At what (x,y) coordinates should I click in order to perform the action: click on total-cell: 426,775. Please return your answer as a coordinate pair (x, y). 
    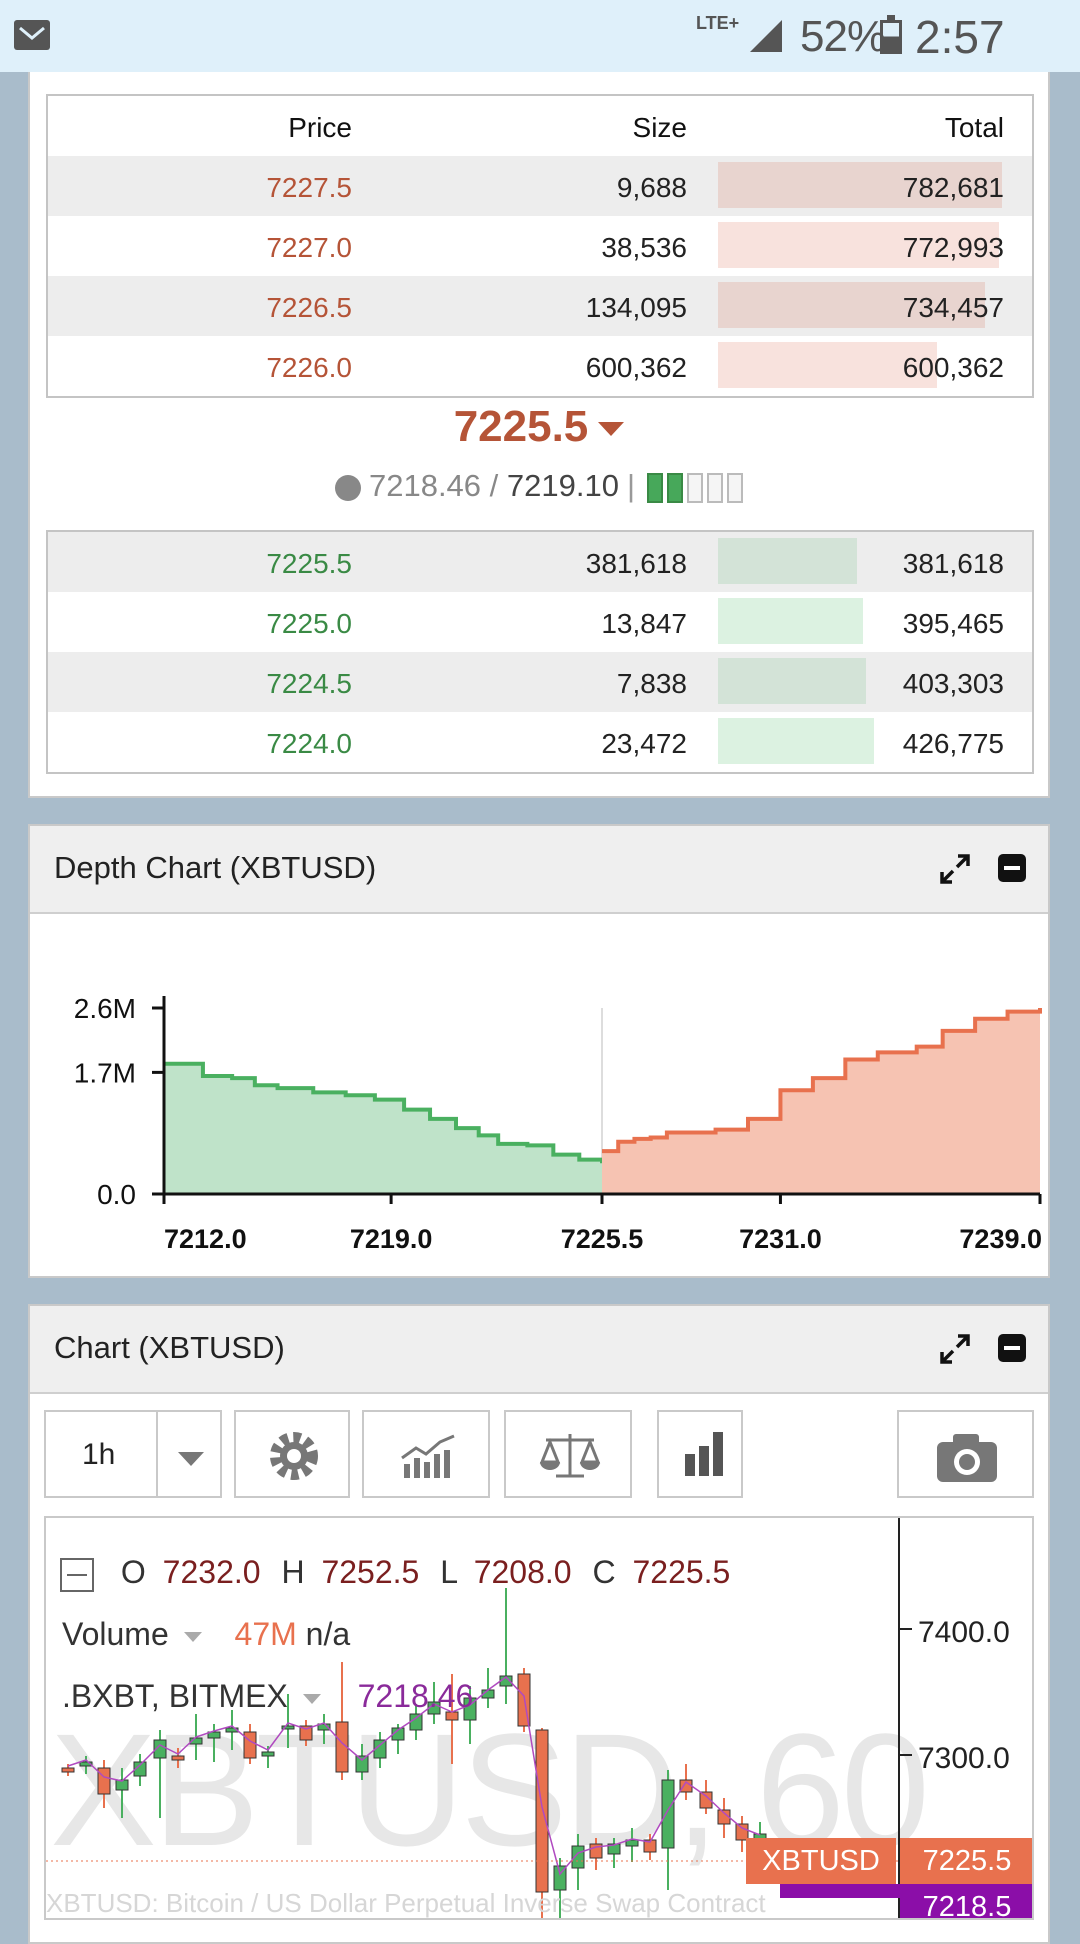
    Looking at the image, I should click on (953, 743).